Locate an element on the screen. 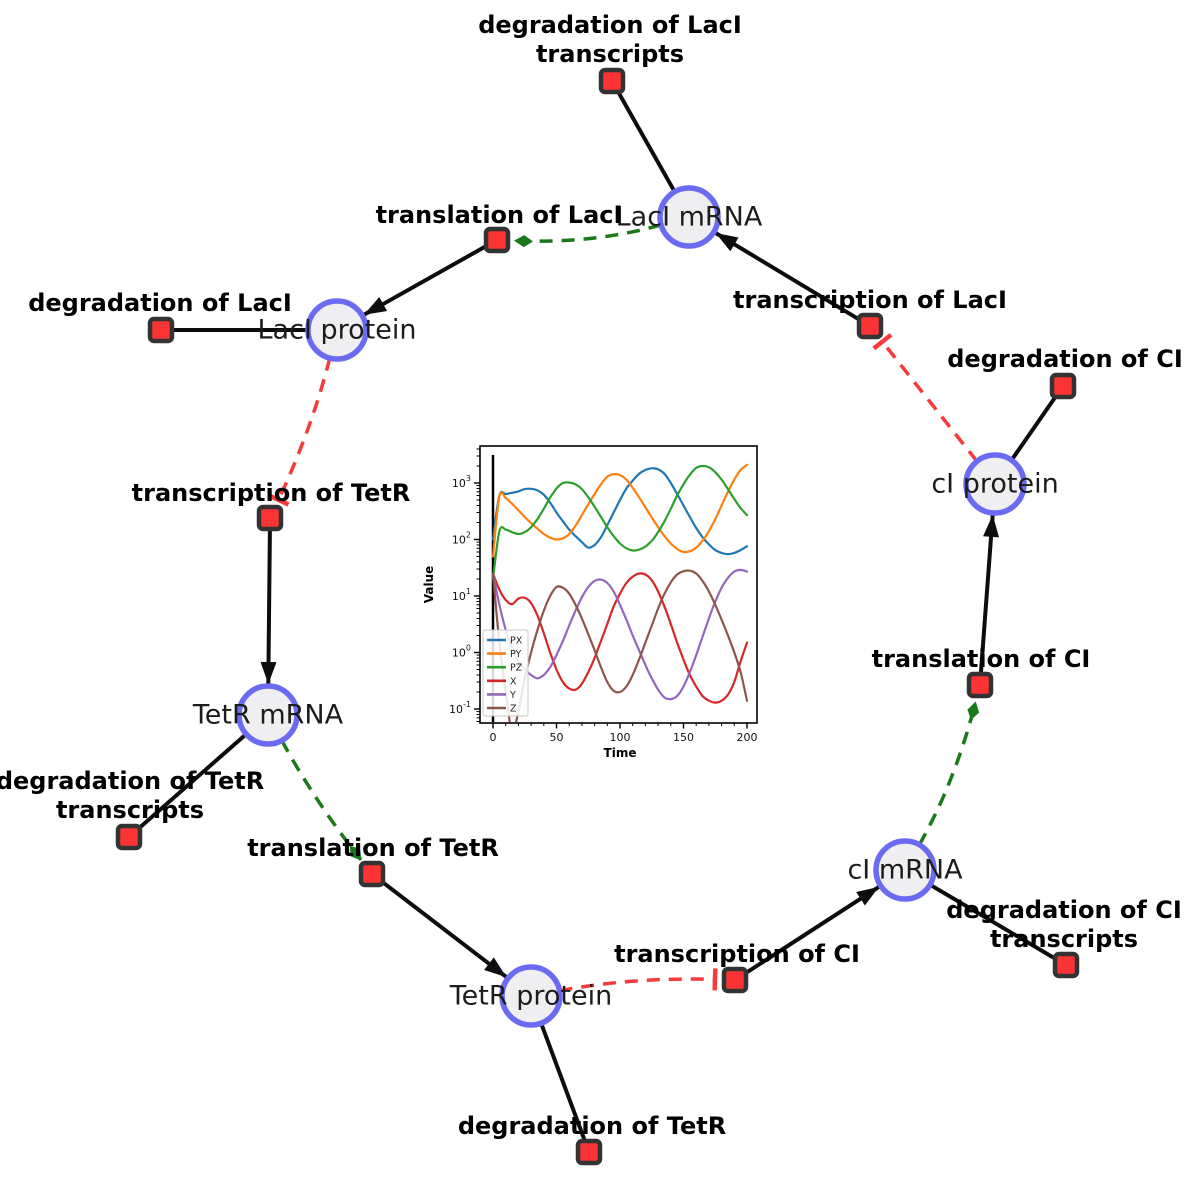 The height and width of the screenshot is (1200, 1189). reaction-node-transc_laci is located at coordinates (870, 326).